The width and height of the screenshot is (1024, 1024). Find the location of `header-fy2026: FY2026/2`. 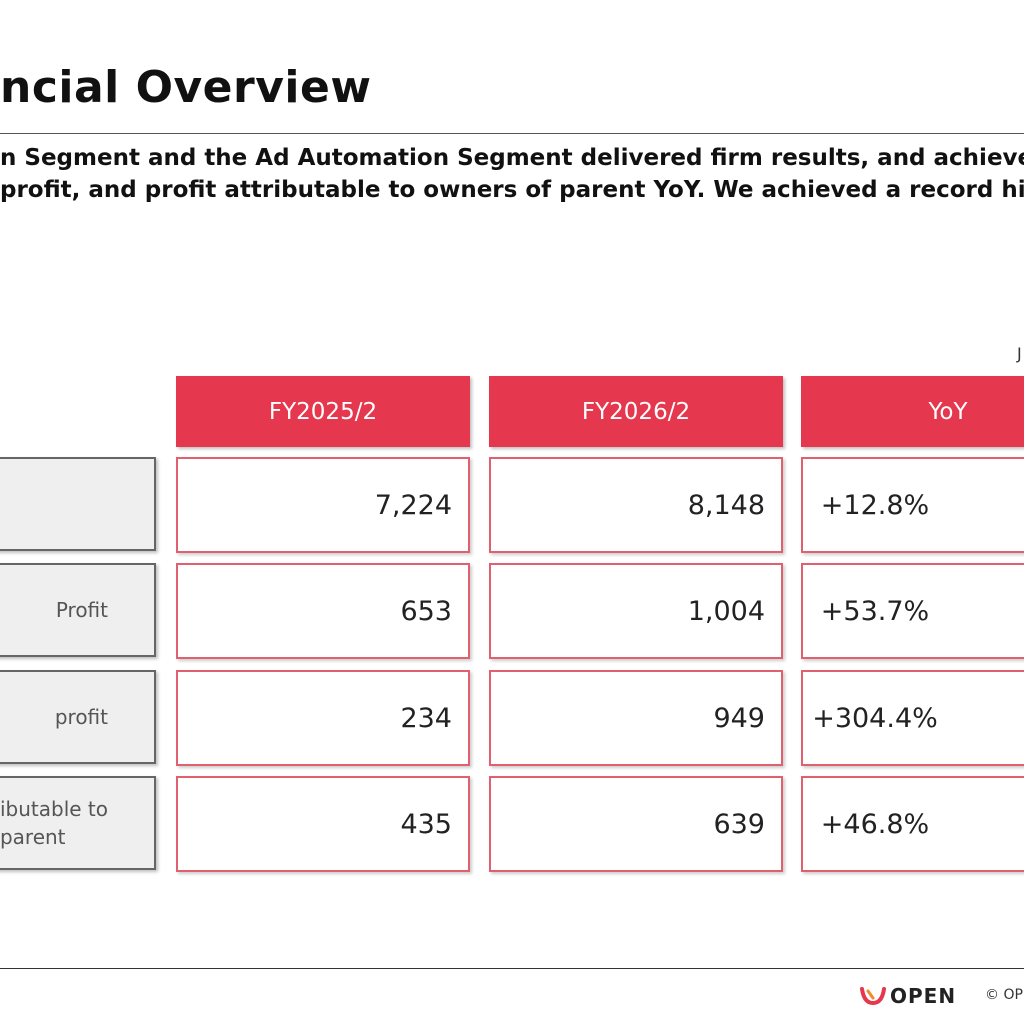

header-fy2026: FY2026/2 is located at coordinates (636, 411).